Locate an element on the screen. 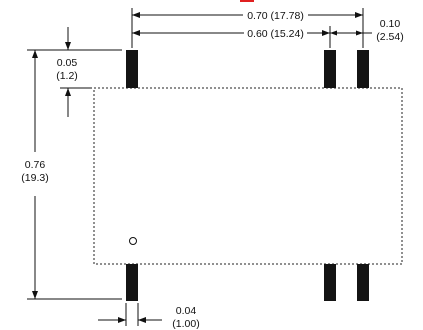 The height and width of the screenshot is (330, 423). pin-length-dimension: 0.05 (1.2) is located at coordinates (74, 72).